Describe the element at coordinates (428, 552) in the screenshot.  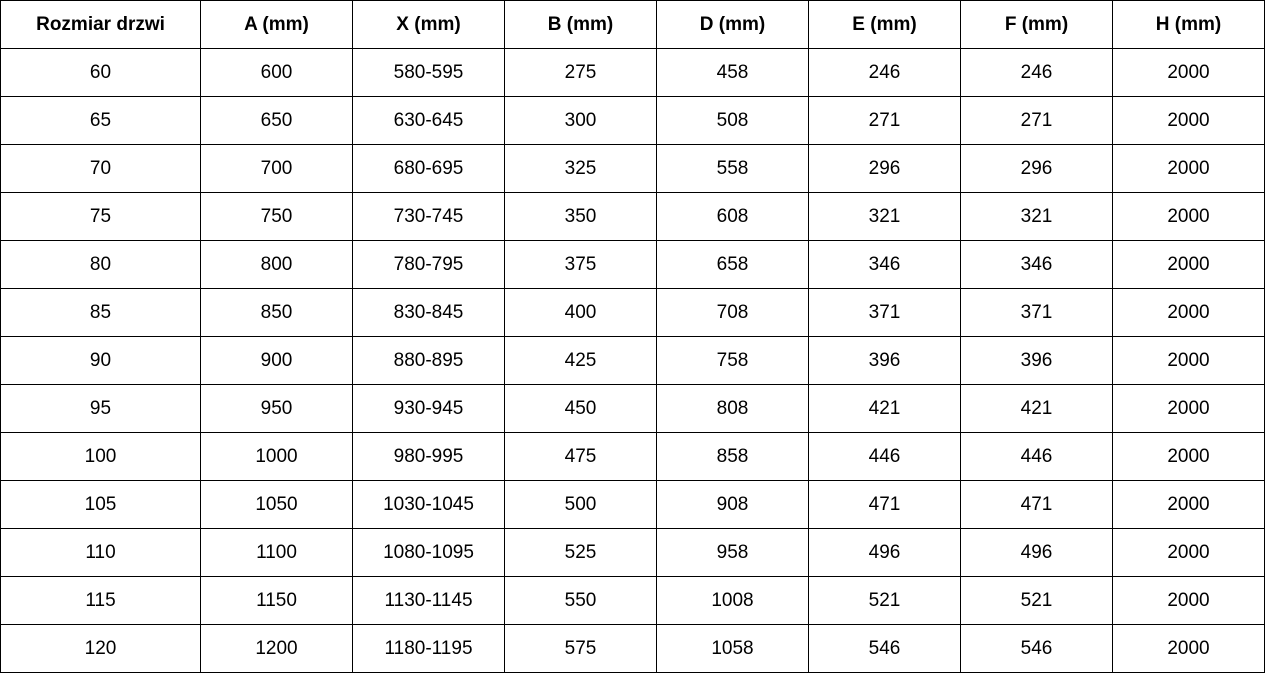
I see `table-cell: 1080-1095` at that location.